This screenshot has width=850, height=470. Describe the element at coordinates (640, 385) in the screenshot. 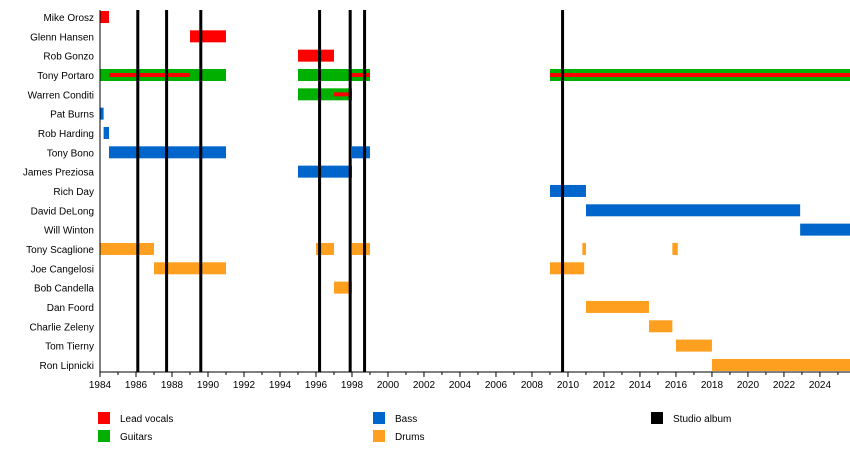

I see `x-tick-label: 2014` at that location.